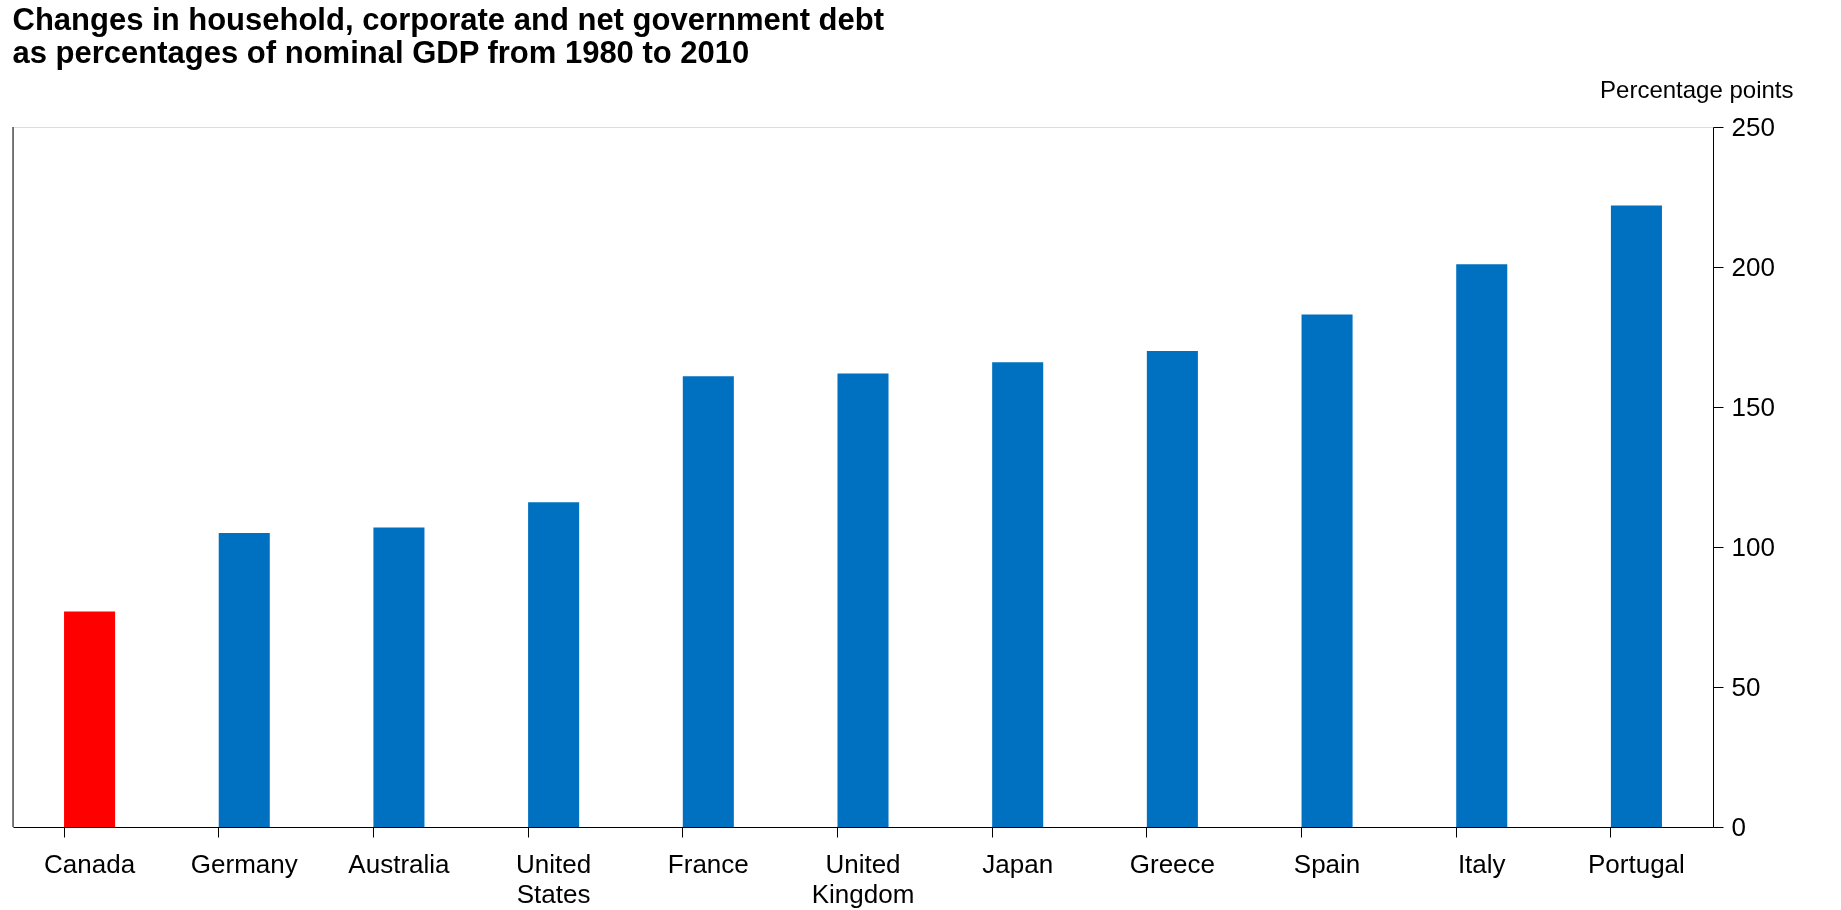  I want to click on text: Changes in household, corporate and net government debt, so click(448, 19).